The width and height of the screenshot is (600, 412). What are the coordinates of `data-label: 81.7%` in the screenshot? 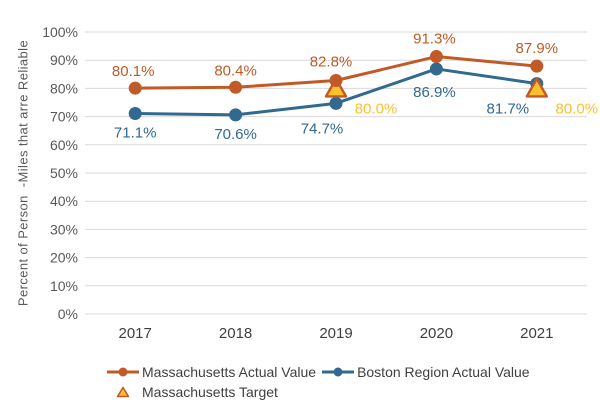 It's located at (508, 109).